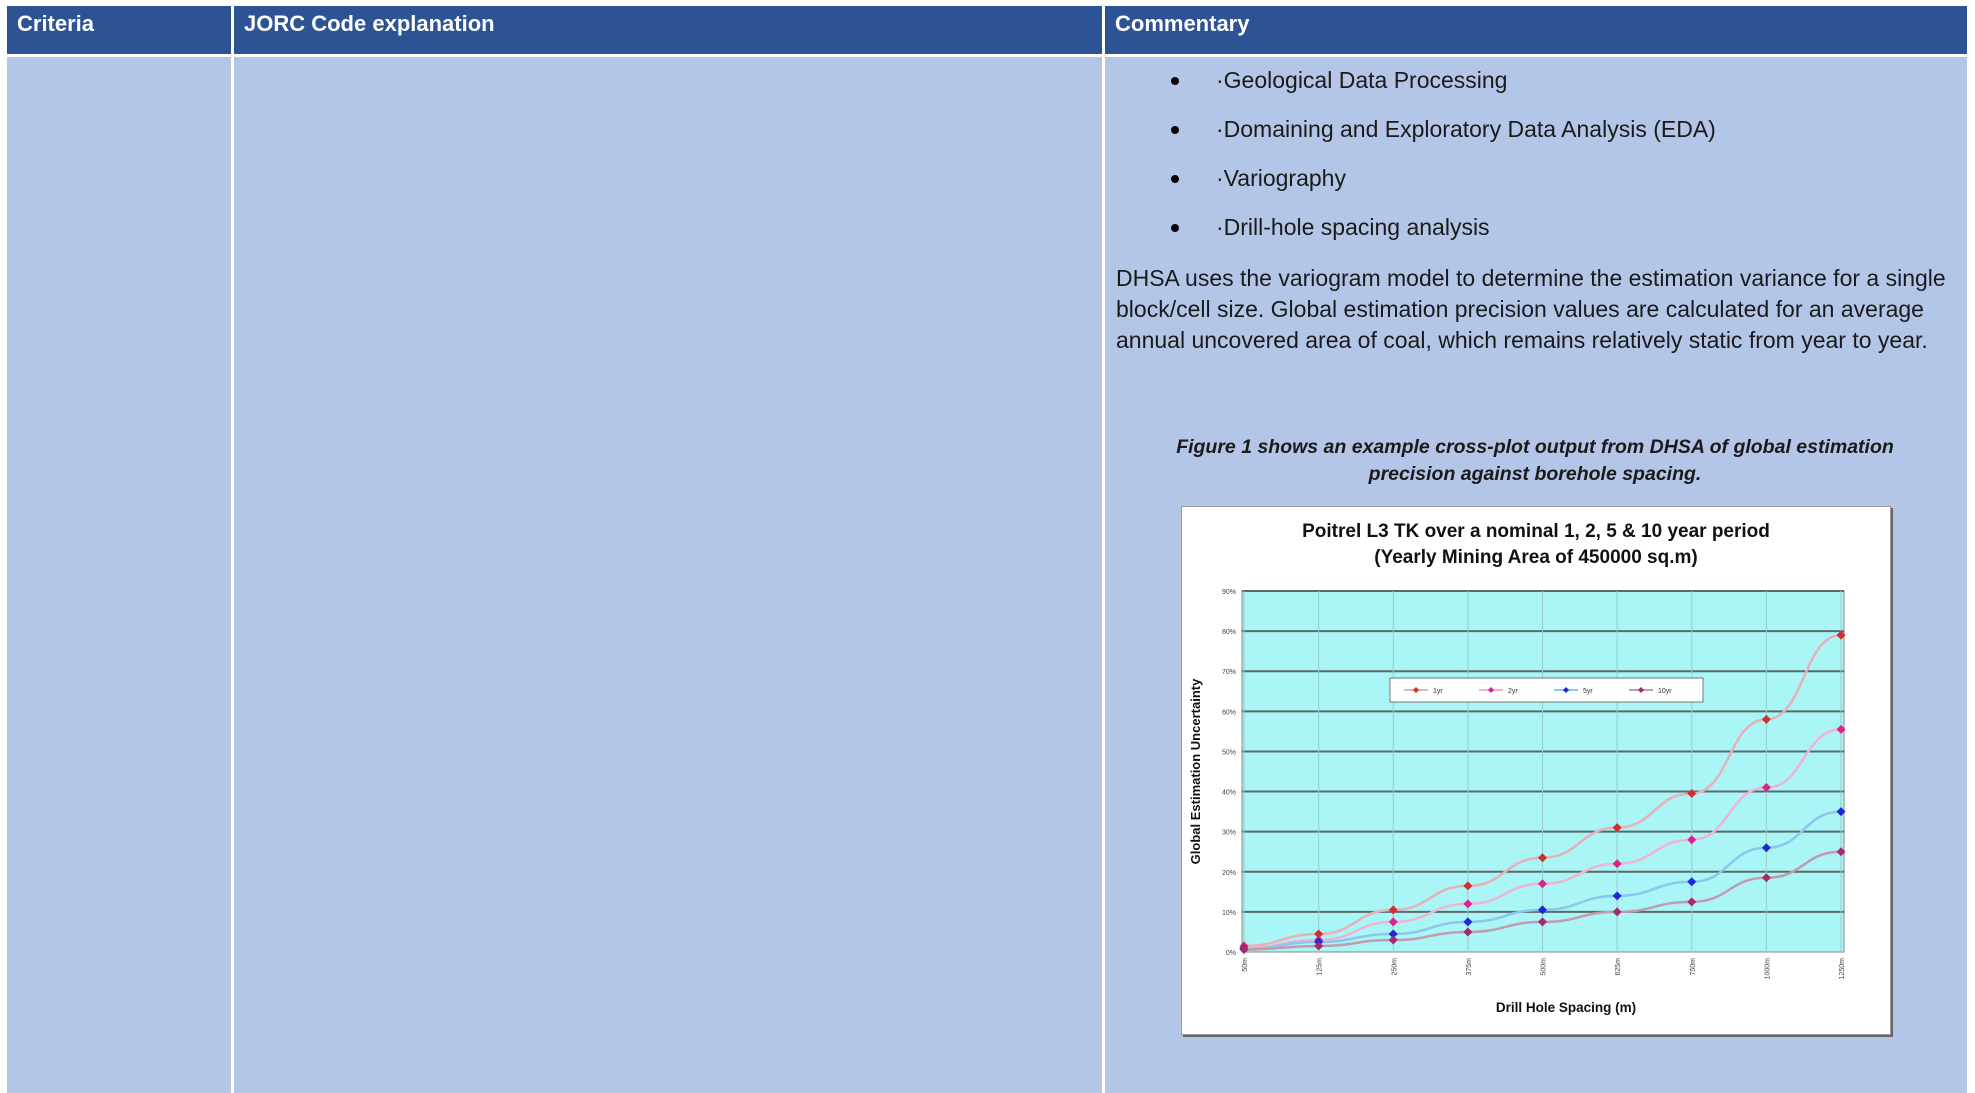 The image size is (1975, 1093). Describe the element at coordinates (668, 30) in the screenshot. I see `header-jorc-code-explanation: JORC Code explanation` at that location.